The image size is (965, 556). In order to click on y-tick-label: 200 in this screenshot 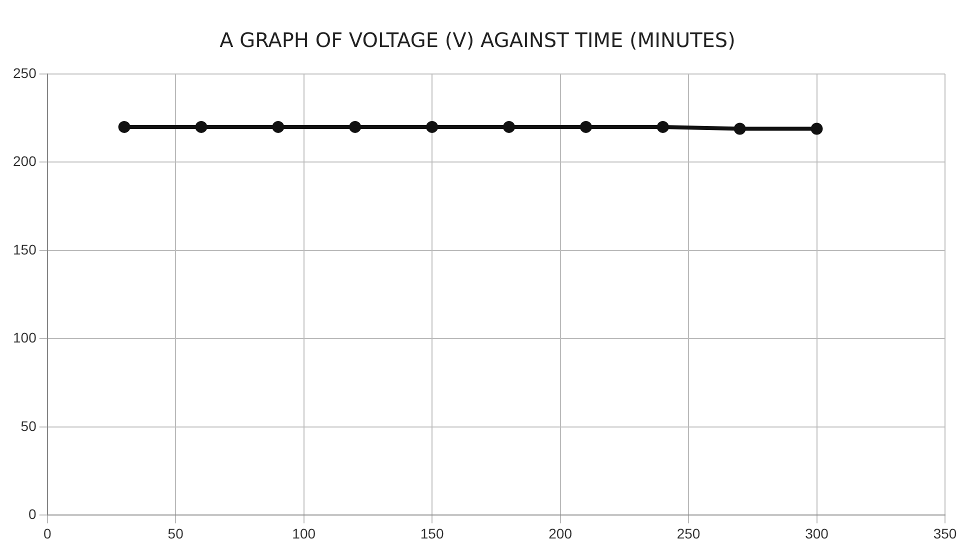, I will do `click(25, 161)`.